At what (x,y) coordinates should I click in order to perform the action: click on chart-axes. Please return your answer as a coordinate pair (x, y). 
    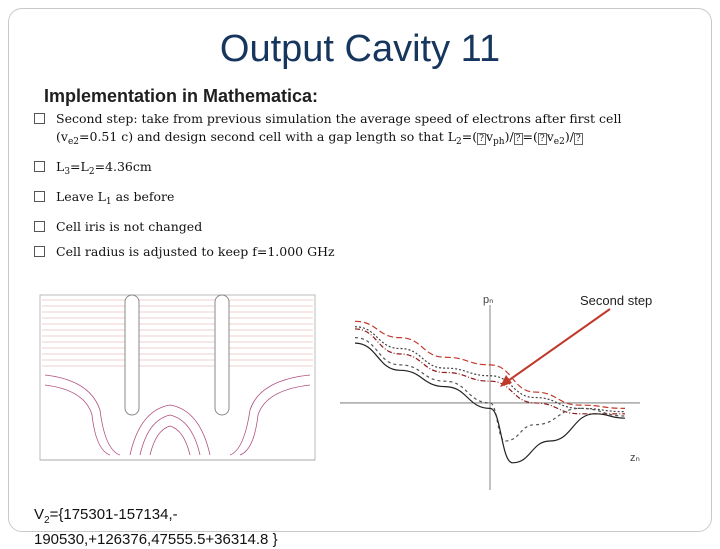
    Looking at the image, I should click on (490, 397).